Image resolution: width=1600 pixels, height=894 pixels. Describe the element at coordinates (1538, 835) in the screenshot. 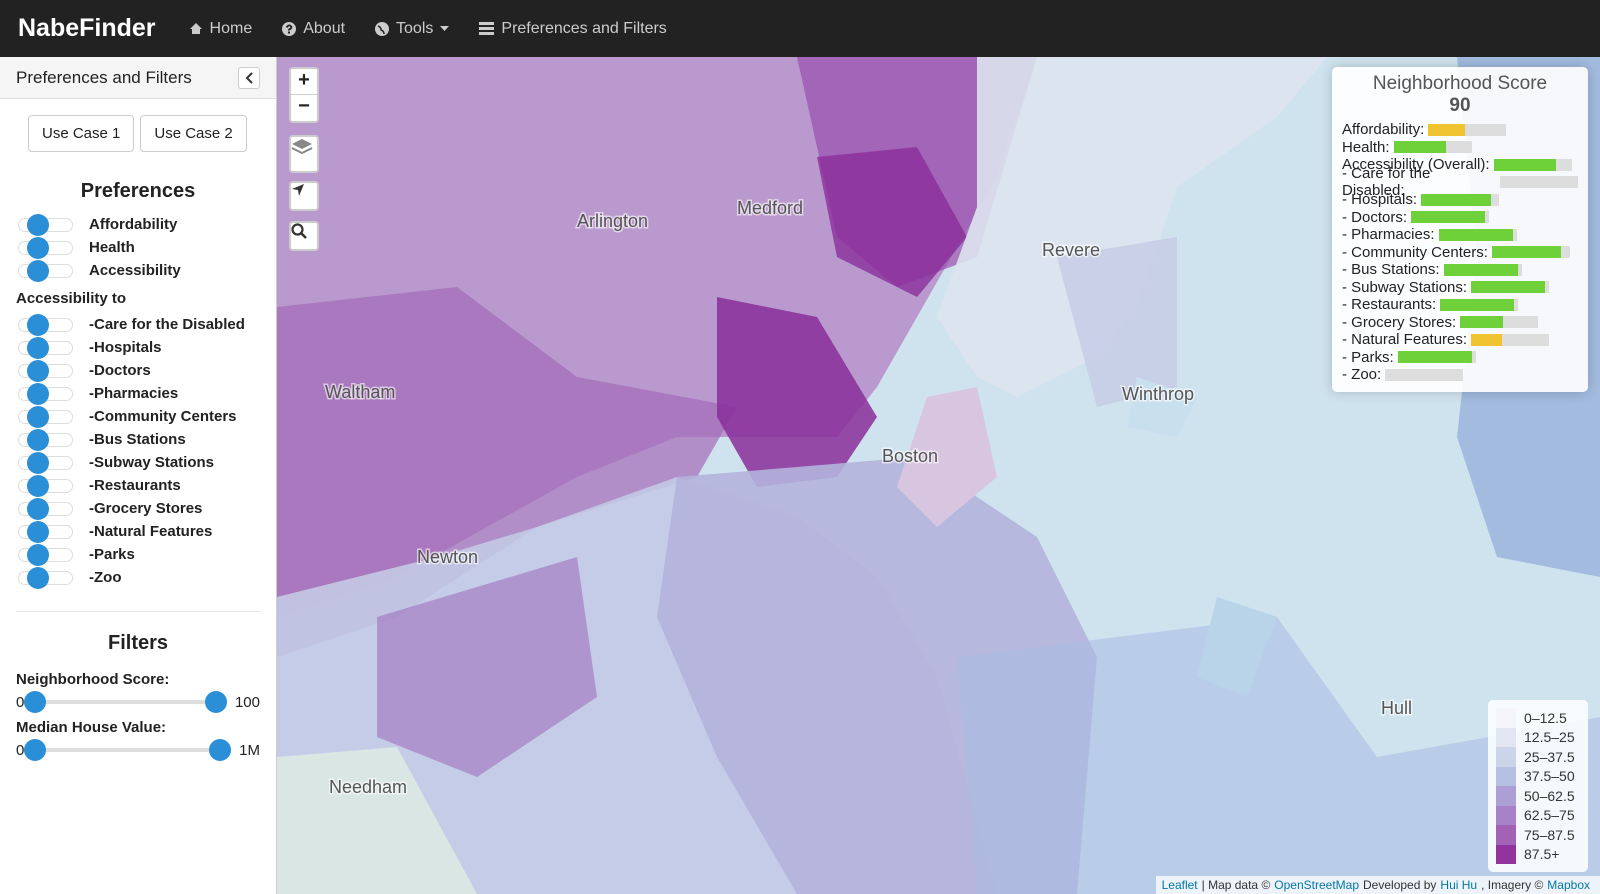

I see `legend-item: 75–87.5` at that location.